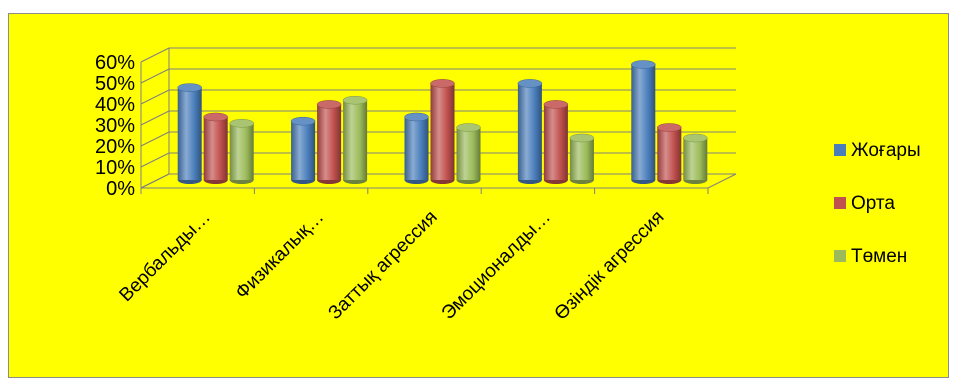 The image size is (957, 383). I want to click on legend-label: Орта, so click(873, 203).